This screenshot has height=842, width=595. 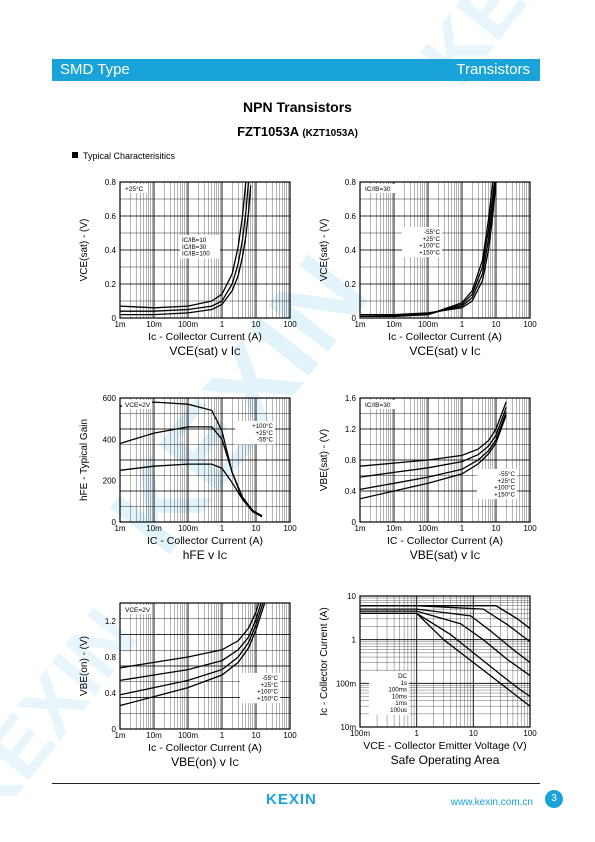 I want to click on chart-caption: VCE(sat) v IC, so click(x=205, y=351).